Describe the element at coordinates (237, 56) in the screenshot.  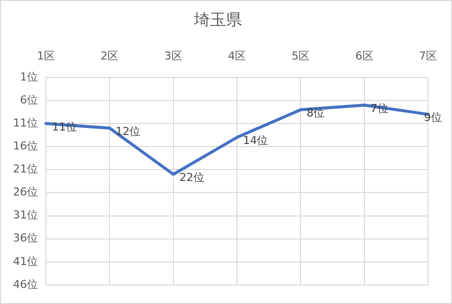
I see `x-tick-label: 4区` at that location.